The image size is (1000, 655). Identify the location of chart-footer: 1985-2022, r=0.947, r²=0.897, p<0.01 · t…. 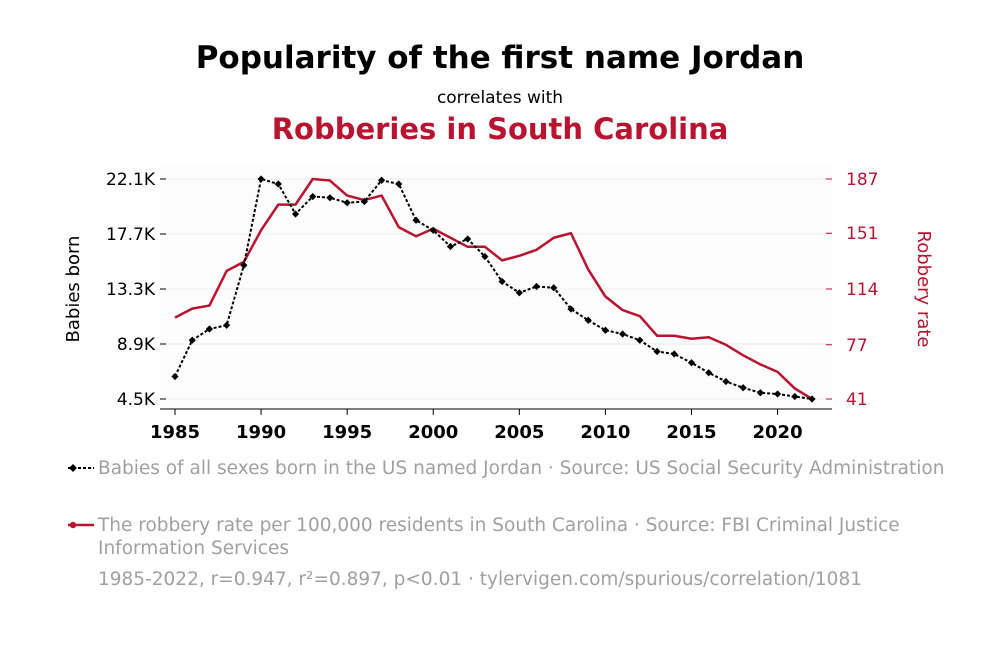
(480, 579).